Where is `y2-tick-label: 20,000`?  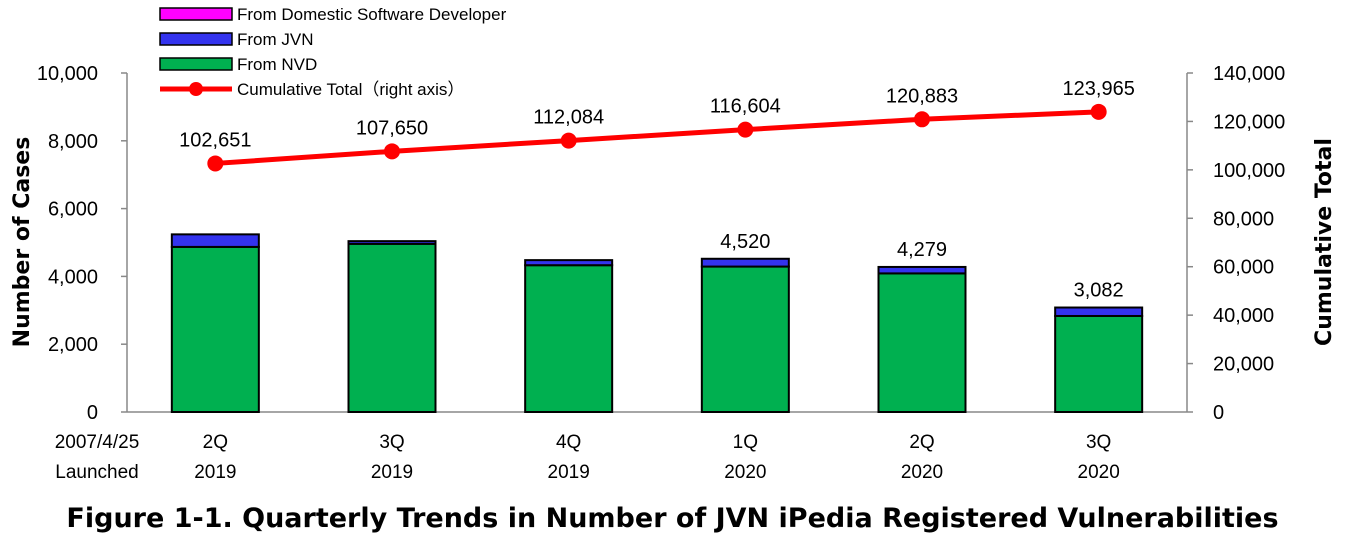 y2-tick-label: 20,000 is located at coordinates (1243, 365).